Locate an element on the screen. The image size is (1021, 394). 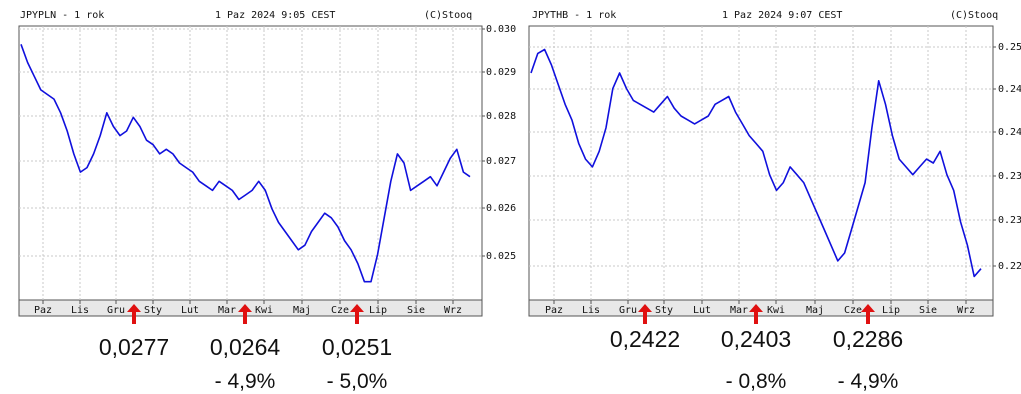
y-tick-label: 0.22 is located at coordinates (1009, 266).